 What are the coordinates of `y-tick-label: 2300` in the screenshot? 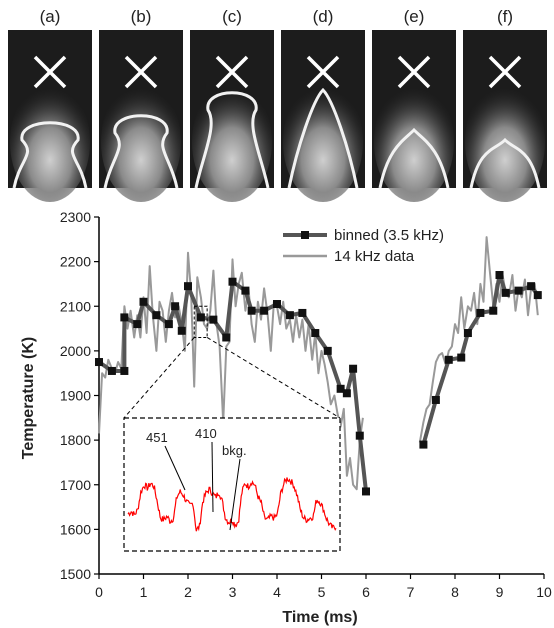 It's located at (75, 217).